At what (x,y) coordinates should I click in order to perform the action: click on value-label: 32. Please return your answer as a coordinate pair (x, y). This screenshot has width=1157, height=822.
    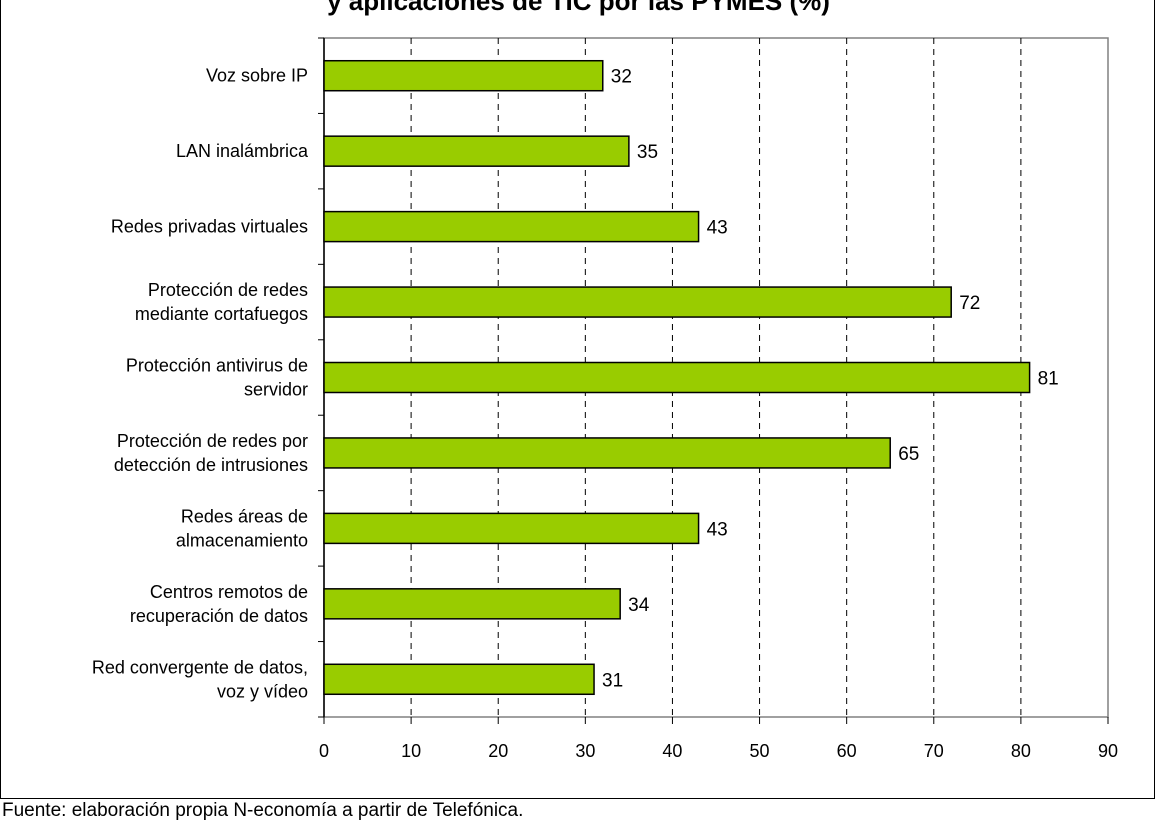
    Looking at the image, I should click on (621, 77).